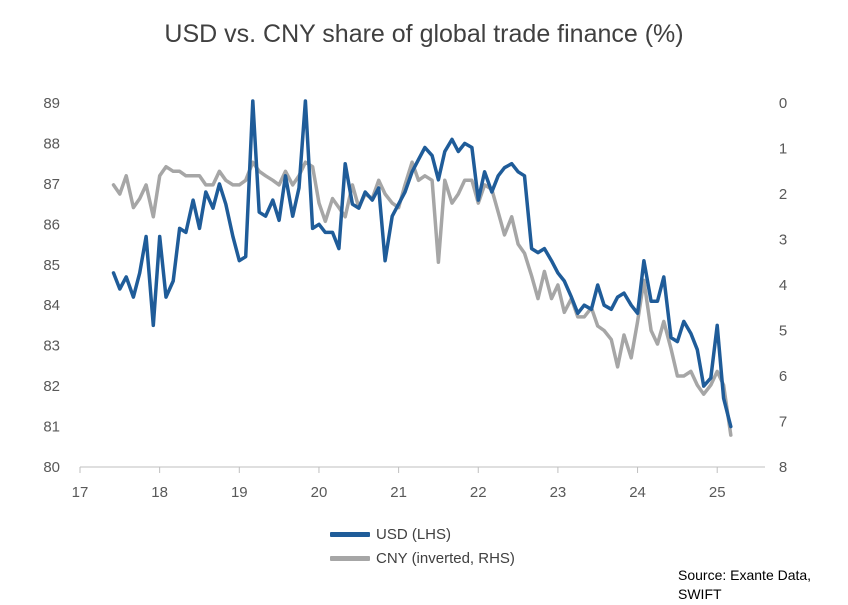  I want to click on y-right-tick-label: 1, so click(783, 149).